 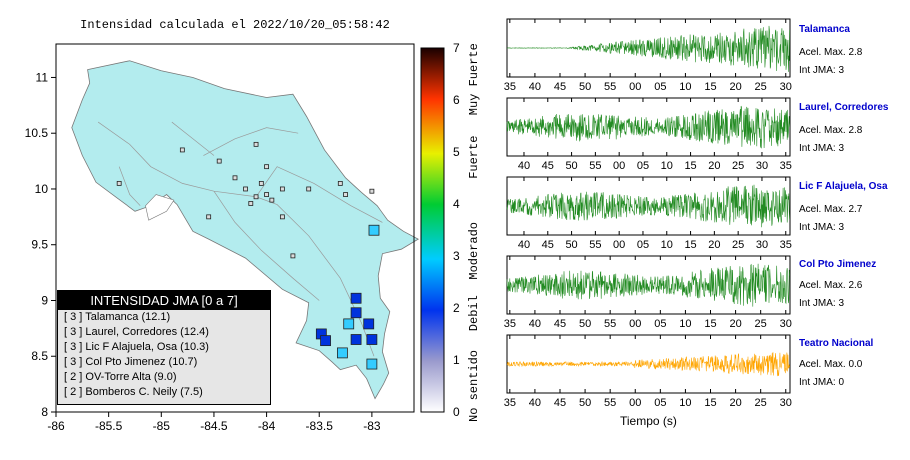 What do you see at coordinates (42, 189) in the screenshot?
I see `y-tick-label: 10` at bounding box center [42, 189].